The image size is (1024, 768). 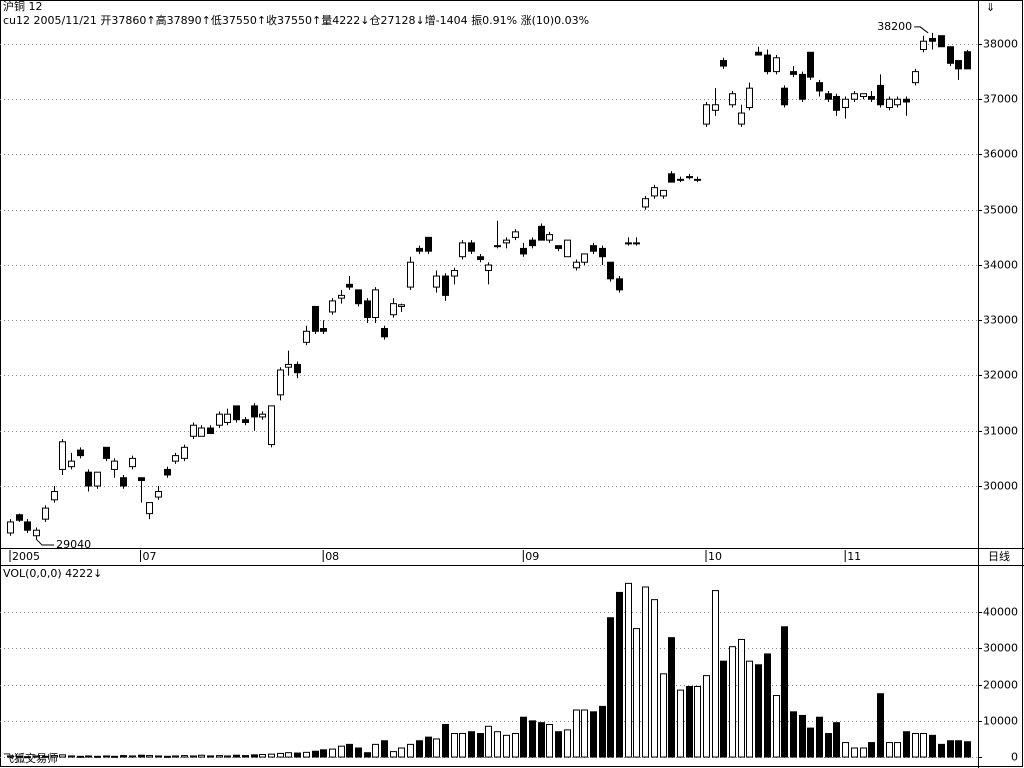 What do you see at coordinates (1000, 320) in the screenshot?
I see `y-tick-label: 33000` at bounding box center [1000, 320].